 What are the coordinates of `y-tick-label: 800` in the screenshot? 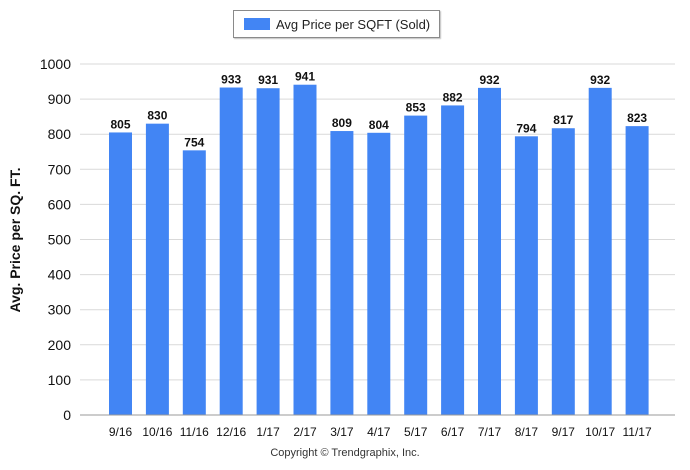 It's located at (60, 134).